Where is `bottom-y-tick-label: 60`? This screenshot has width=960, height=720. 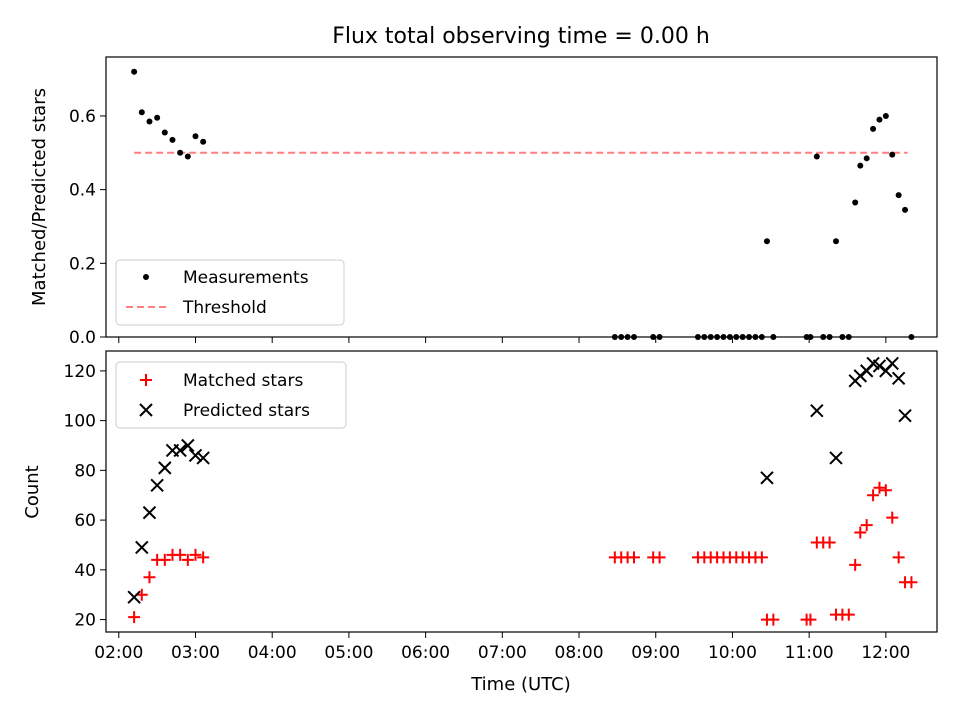
bottom-y-tick-label: 60 is located at coordinates (85, 521).